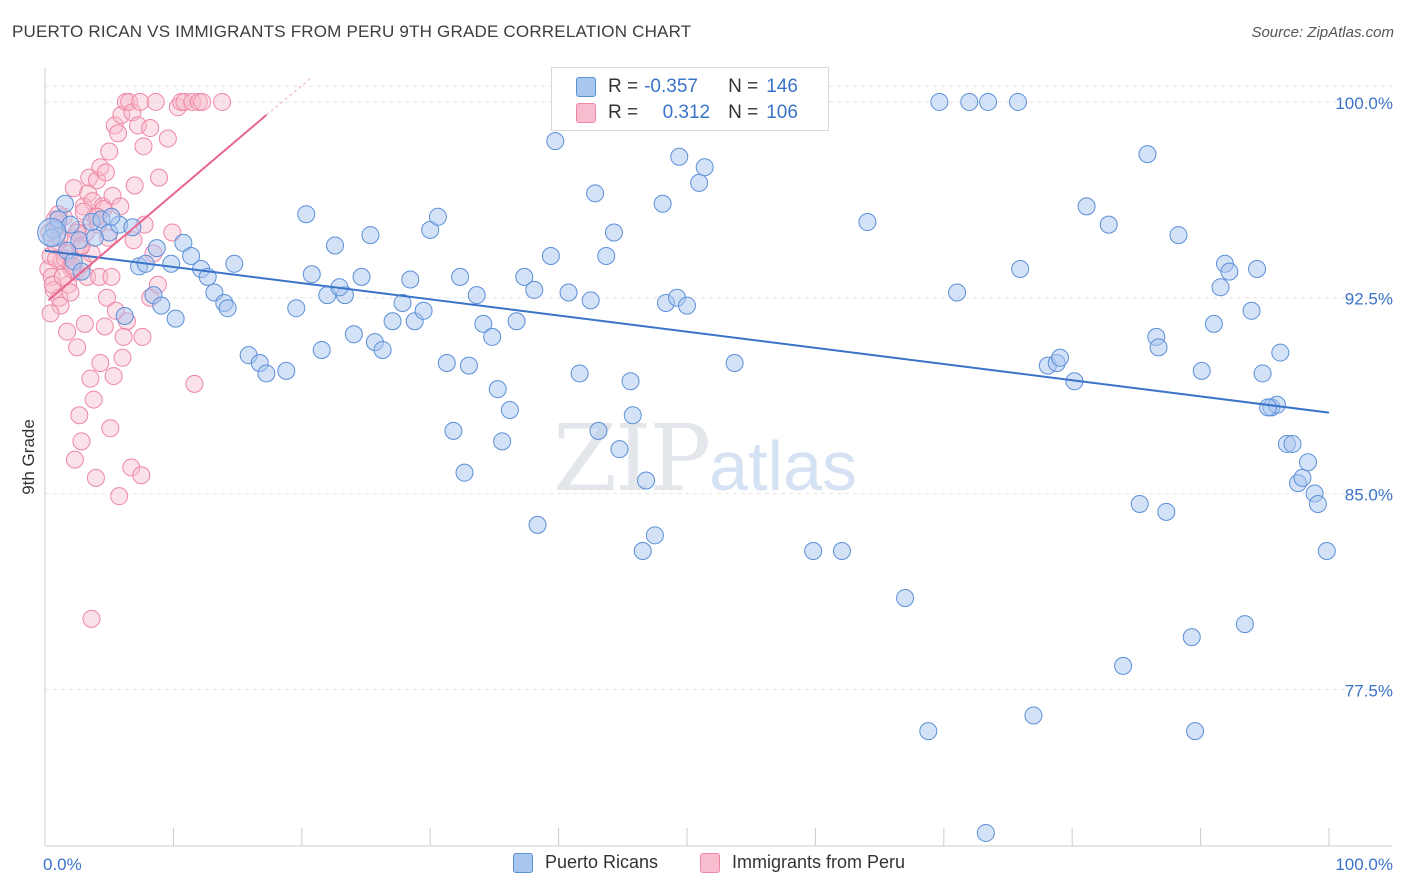  Describe the element at coordinates (802, 862) in the screenshot. I see `bottom-legend-peru: Immigrants from Peru` at that location.